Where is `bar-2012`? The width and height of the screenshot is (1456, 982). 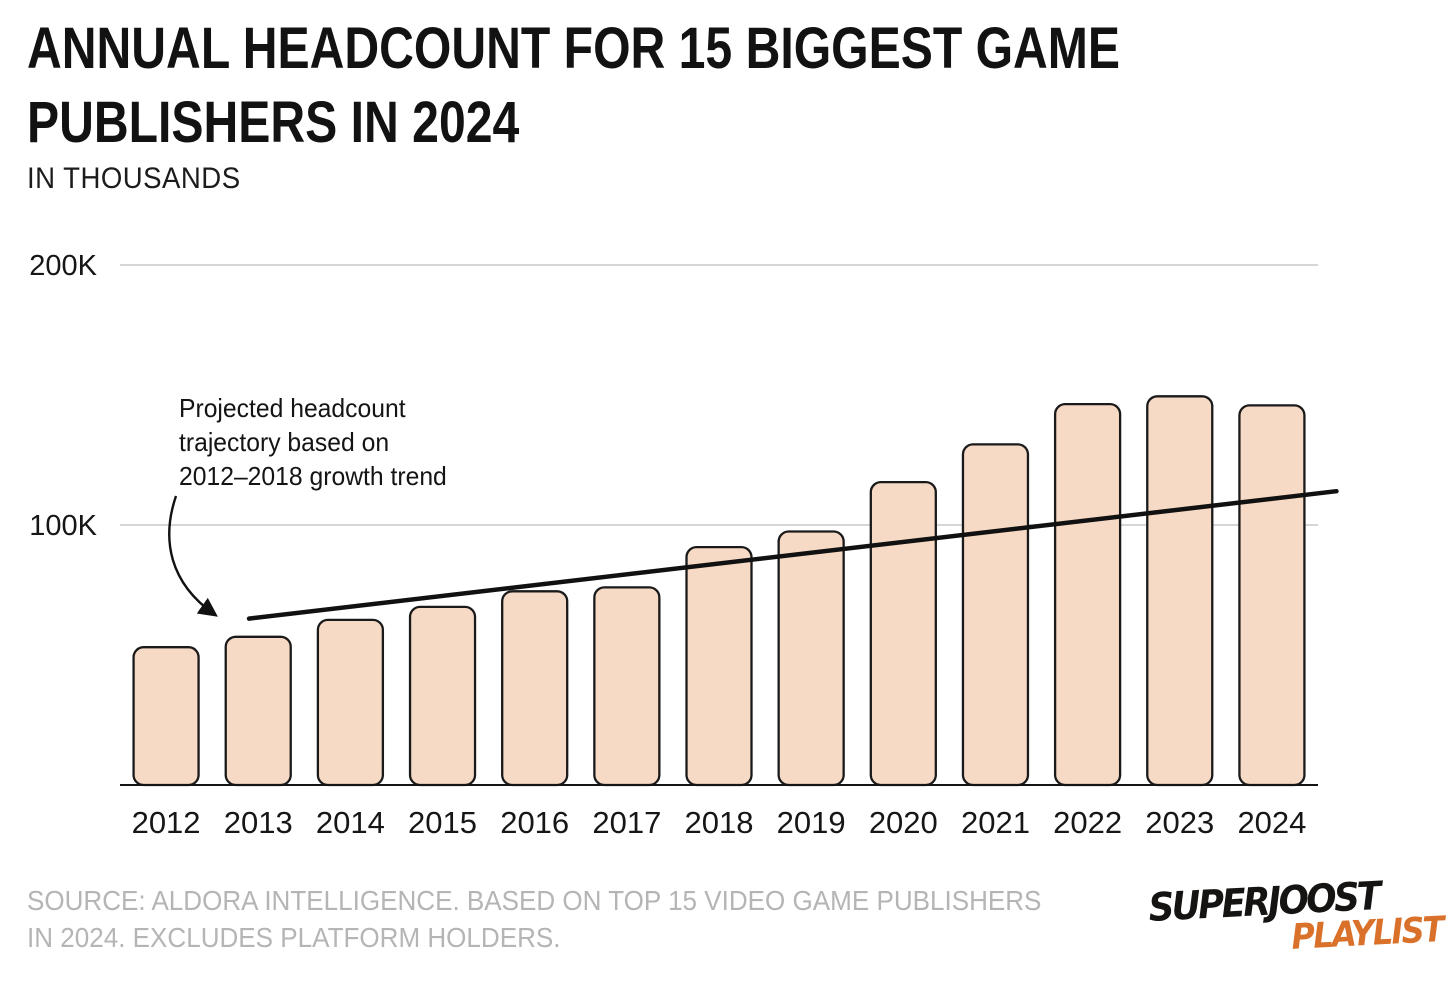 bar-2012 is located at coordinates (166, 716).